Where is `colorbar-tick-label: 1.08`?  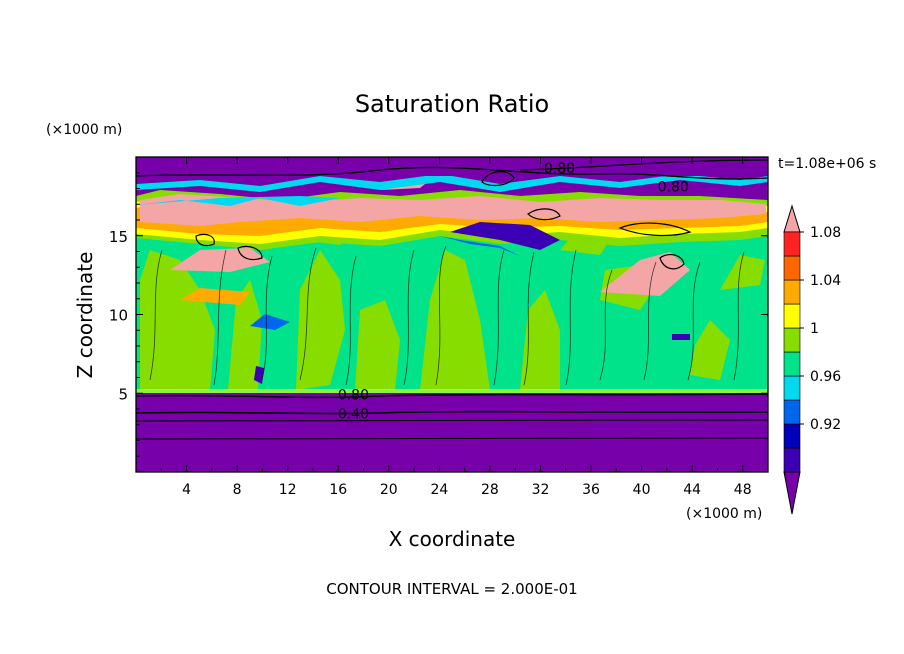 colorbar-tick-label: 1.08 is located at coordinates (825, 233).